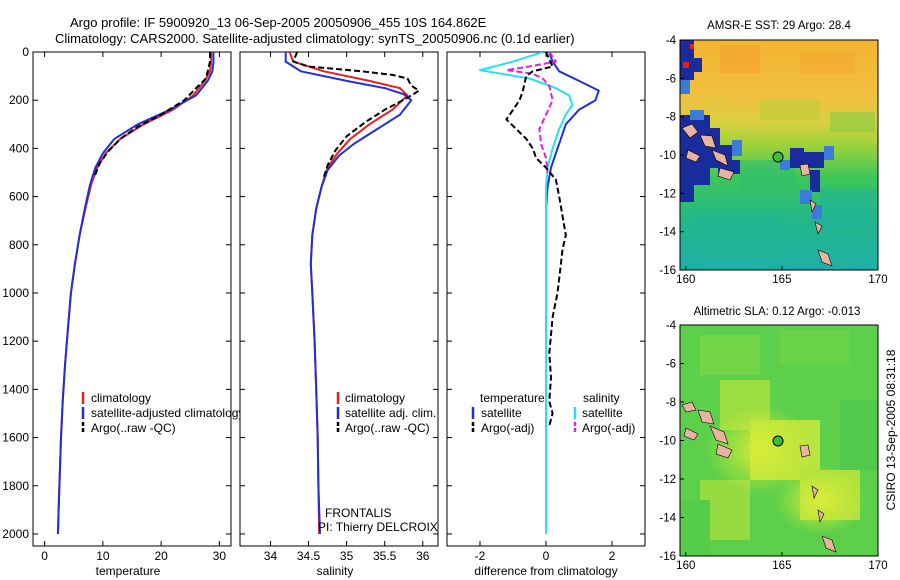  What do you see at coordinates (667, 271) in the screenshot?
I see `sst_map-ytick-label-6: -16` at bounding box center [667, 271].